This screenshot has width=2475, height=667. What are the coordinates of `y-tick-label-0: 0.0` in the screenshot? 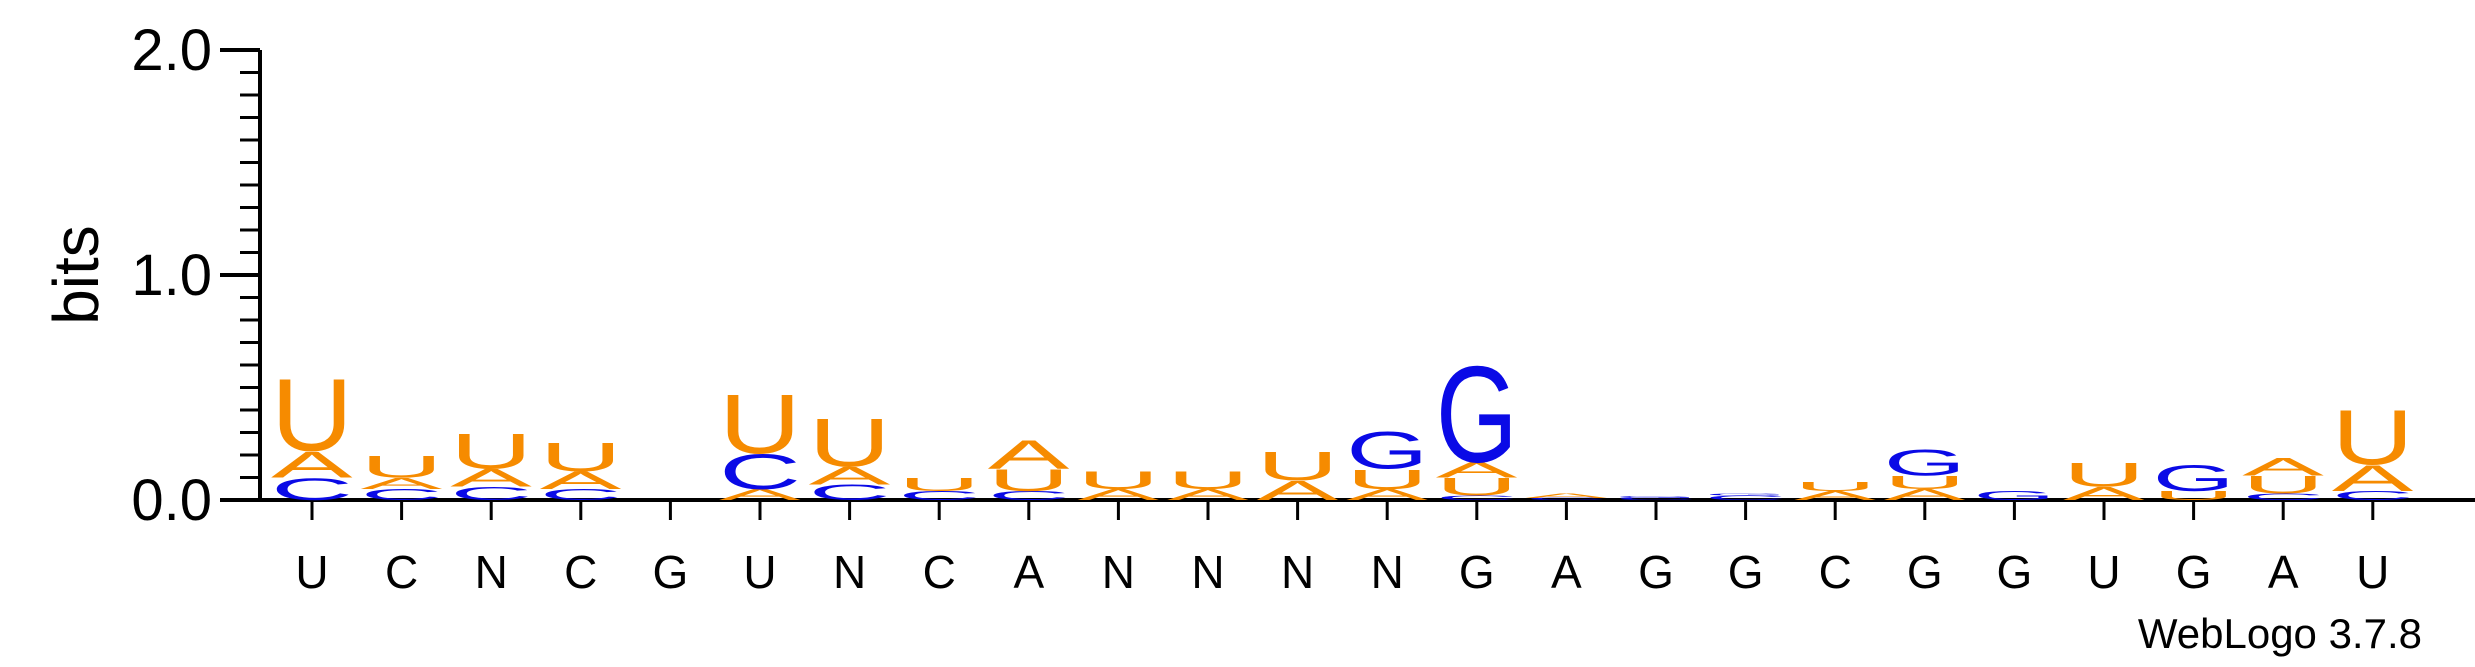 It's located at (171, 500).